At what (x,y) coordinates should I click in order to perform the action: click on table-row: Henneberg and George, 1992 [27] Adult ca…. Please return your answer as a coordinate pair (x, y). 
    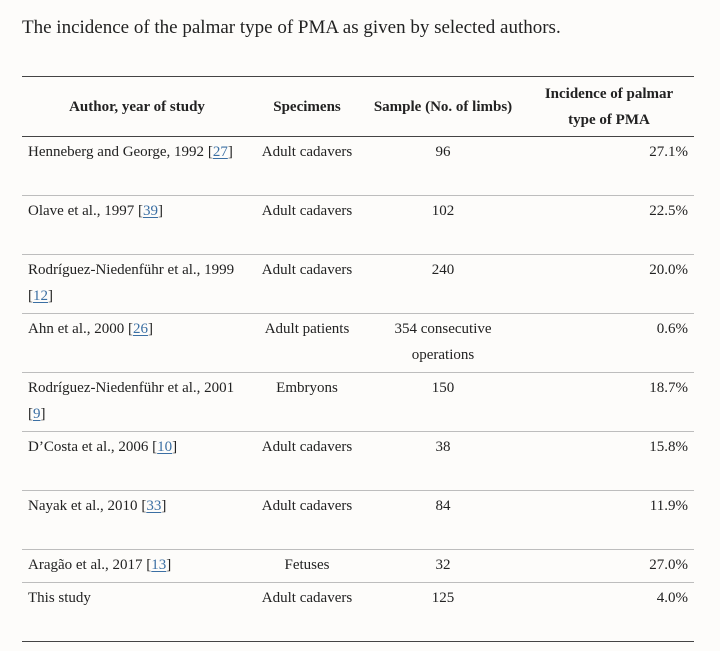
    Looking at the image, I should click on (358, 166).